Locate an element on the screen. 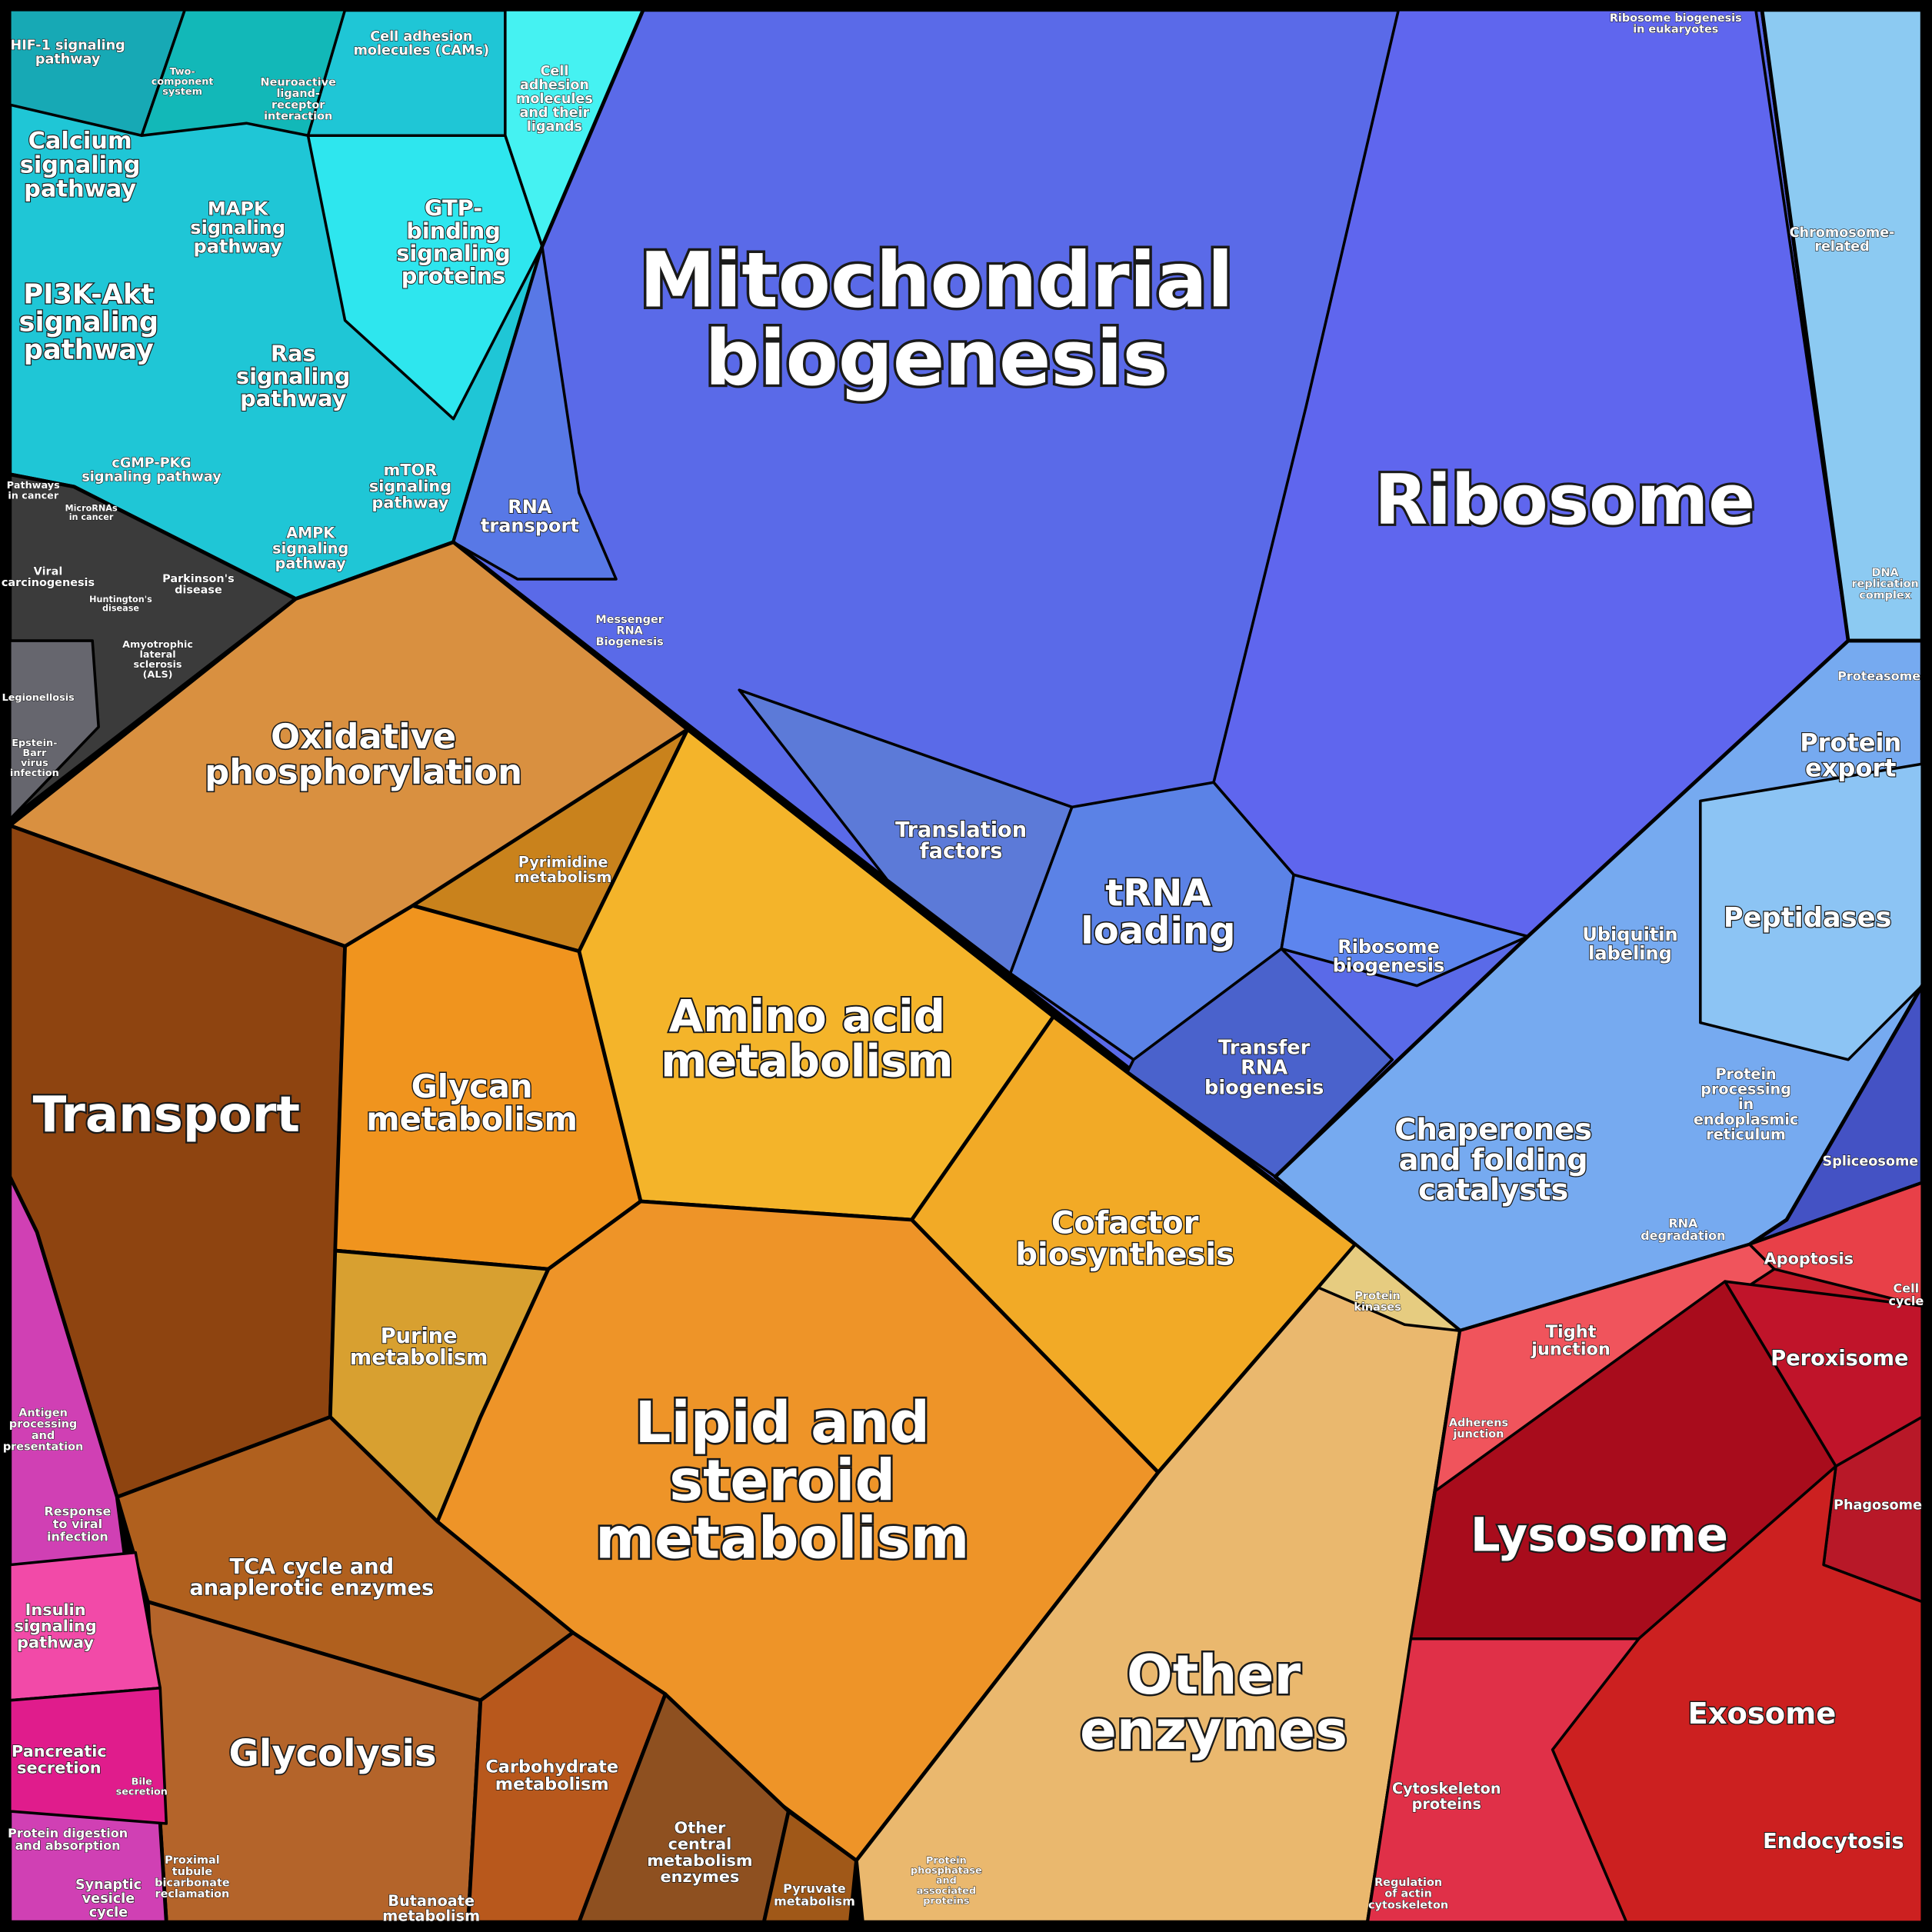 This screenshot has width=1932, height=1932. region-label: Response to viral infection is located at coordinates (77, 1524).